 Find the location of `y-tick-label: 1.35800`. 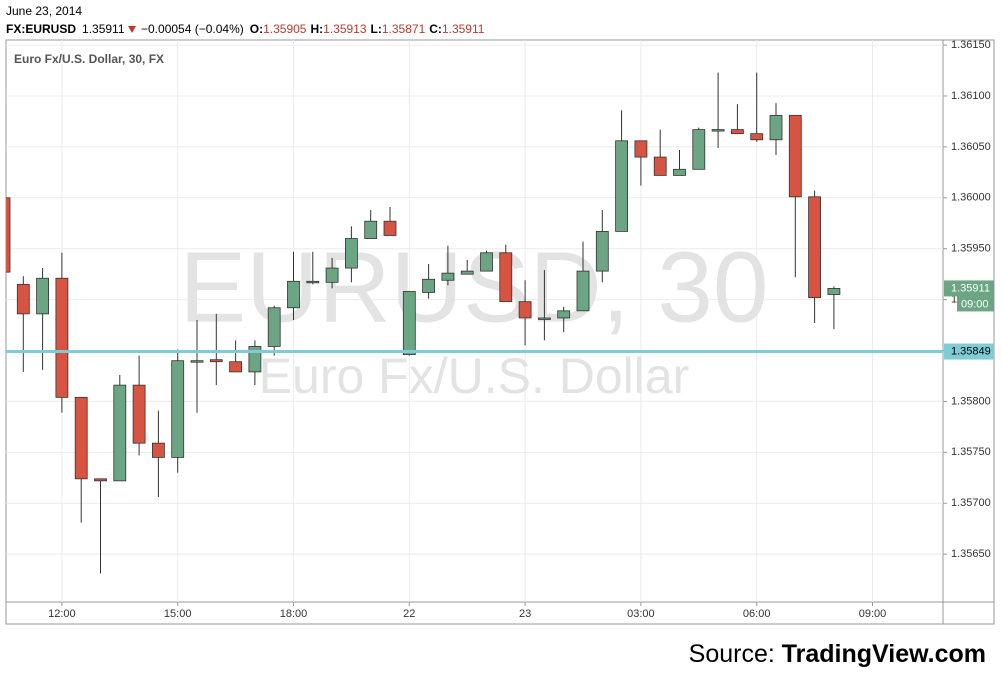

y-tick-label: 1.35800 is located at coordinates (971, 401).